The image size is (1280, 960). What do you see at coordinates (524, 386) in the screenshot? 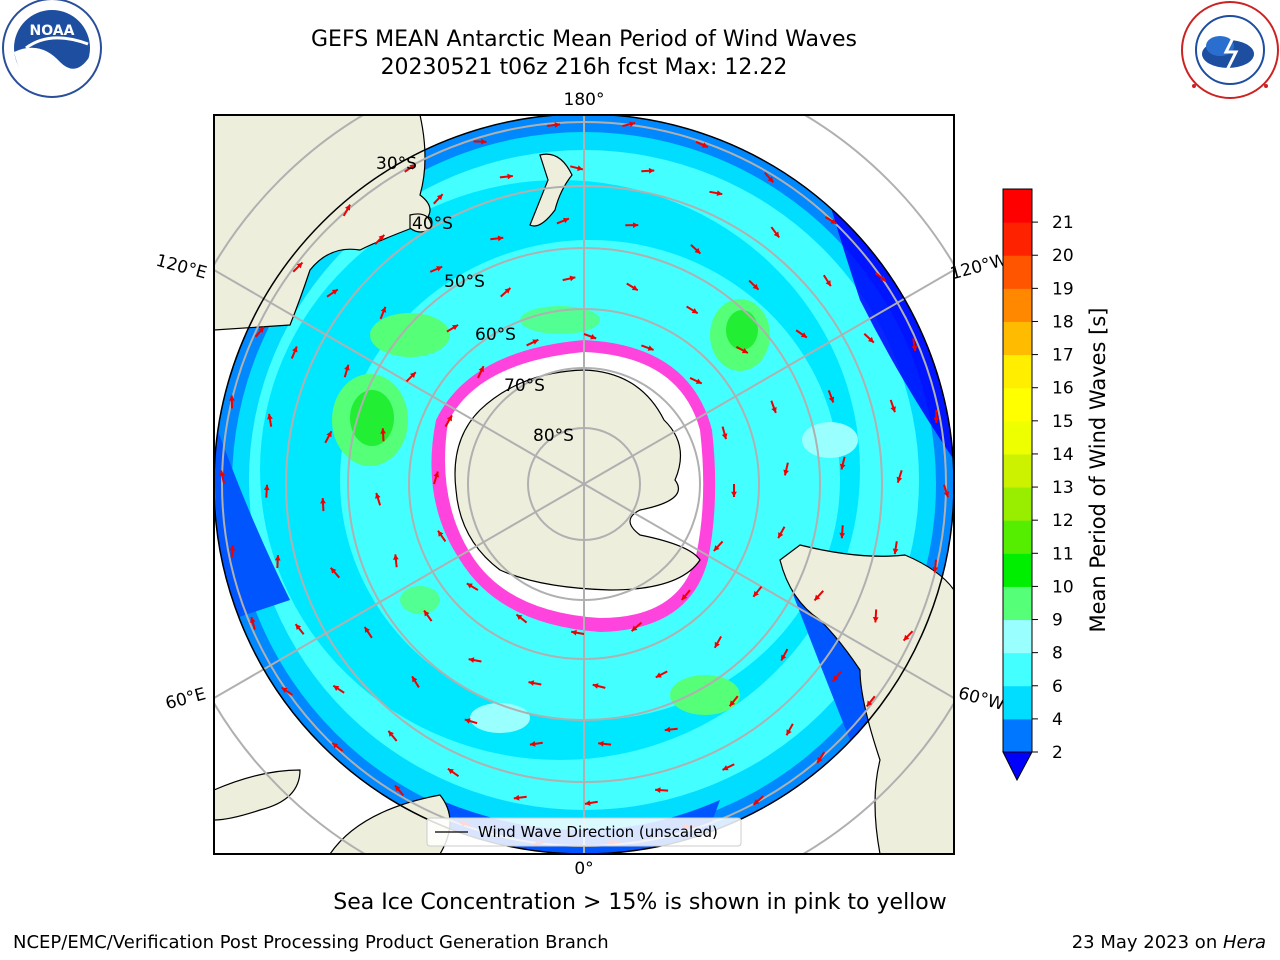
I see `lat-label-70s: 70°S` at bounding box center [524, 386].